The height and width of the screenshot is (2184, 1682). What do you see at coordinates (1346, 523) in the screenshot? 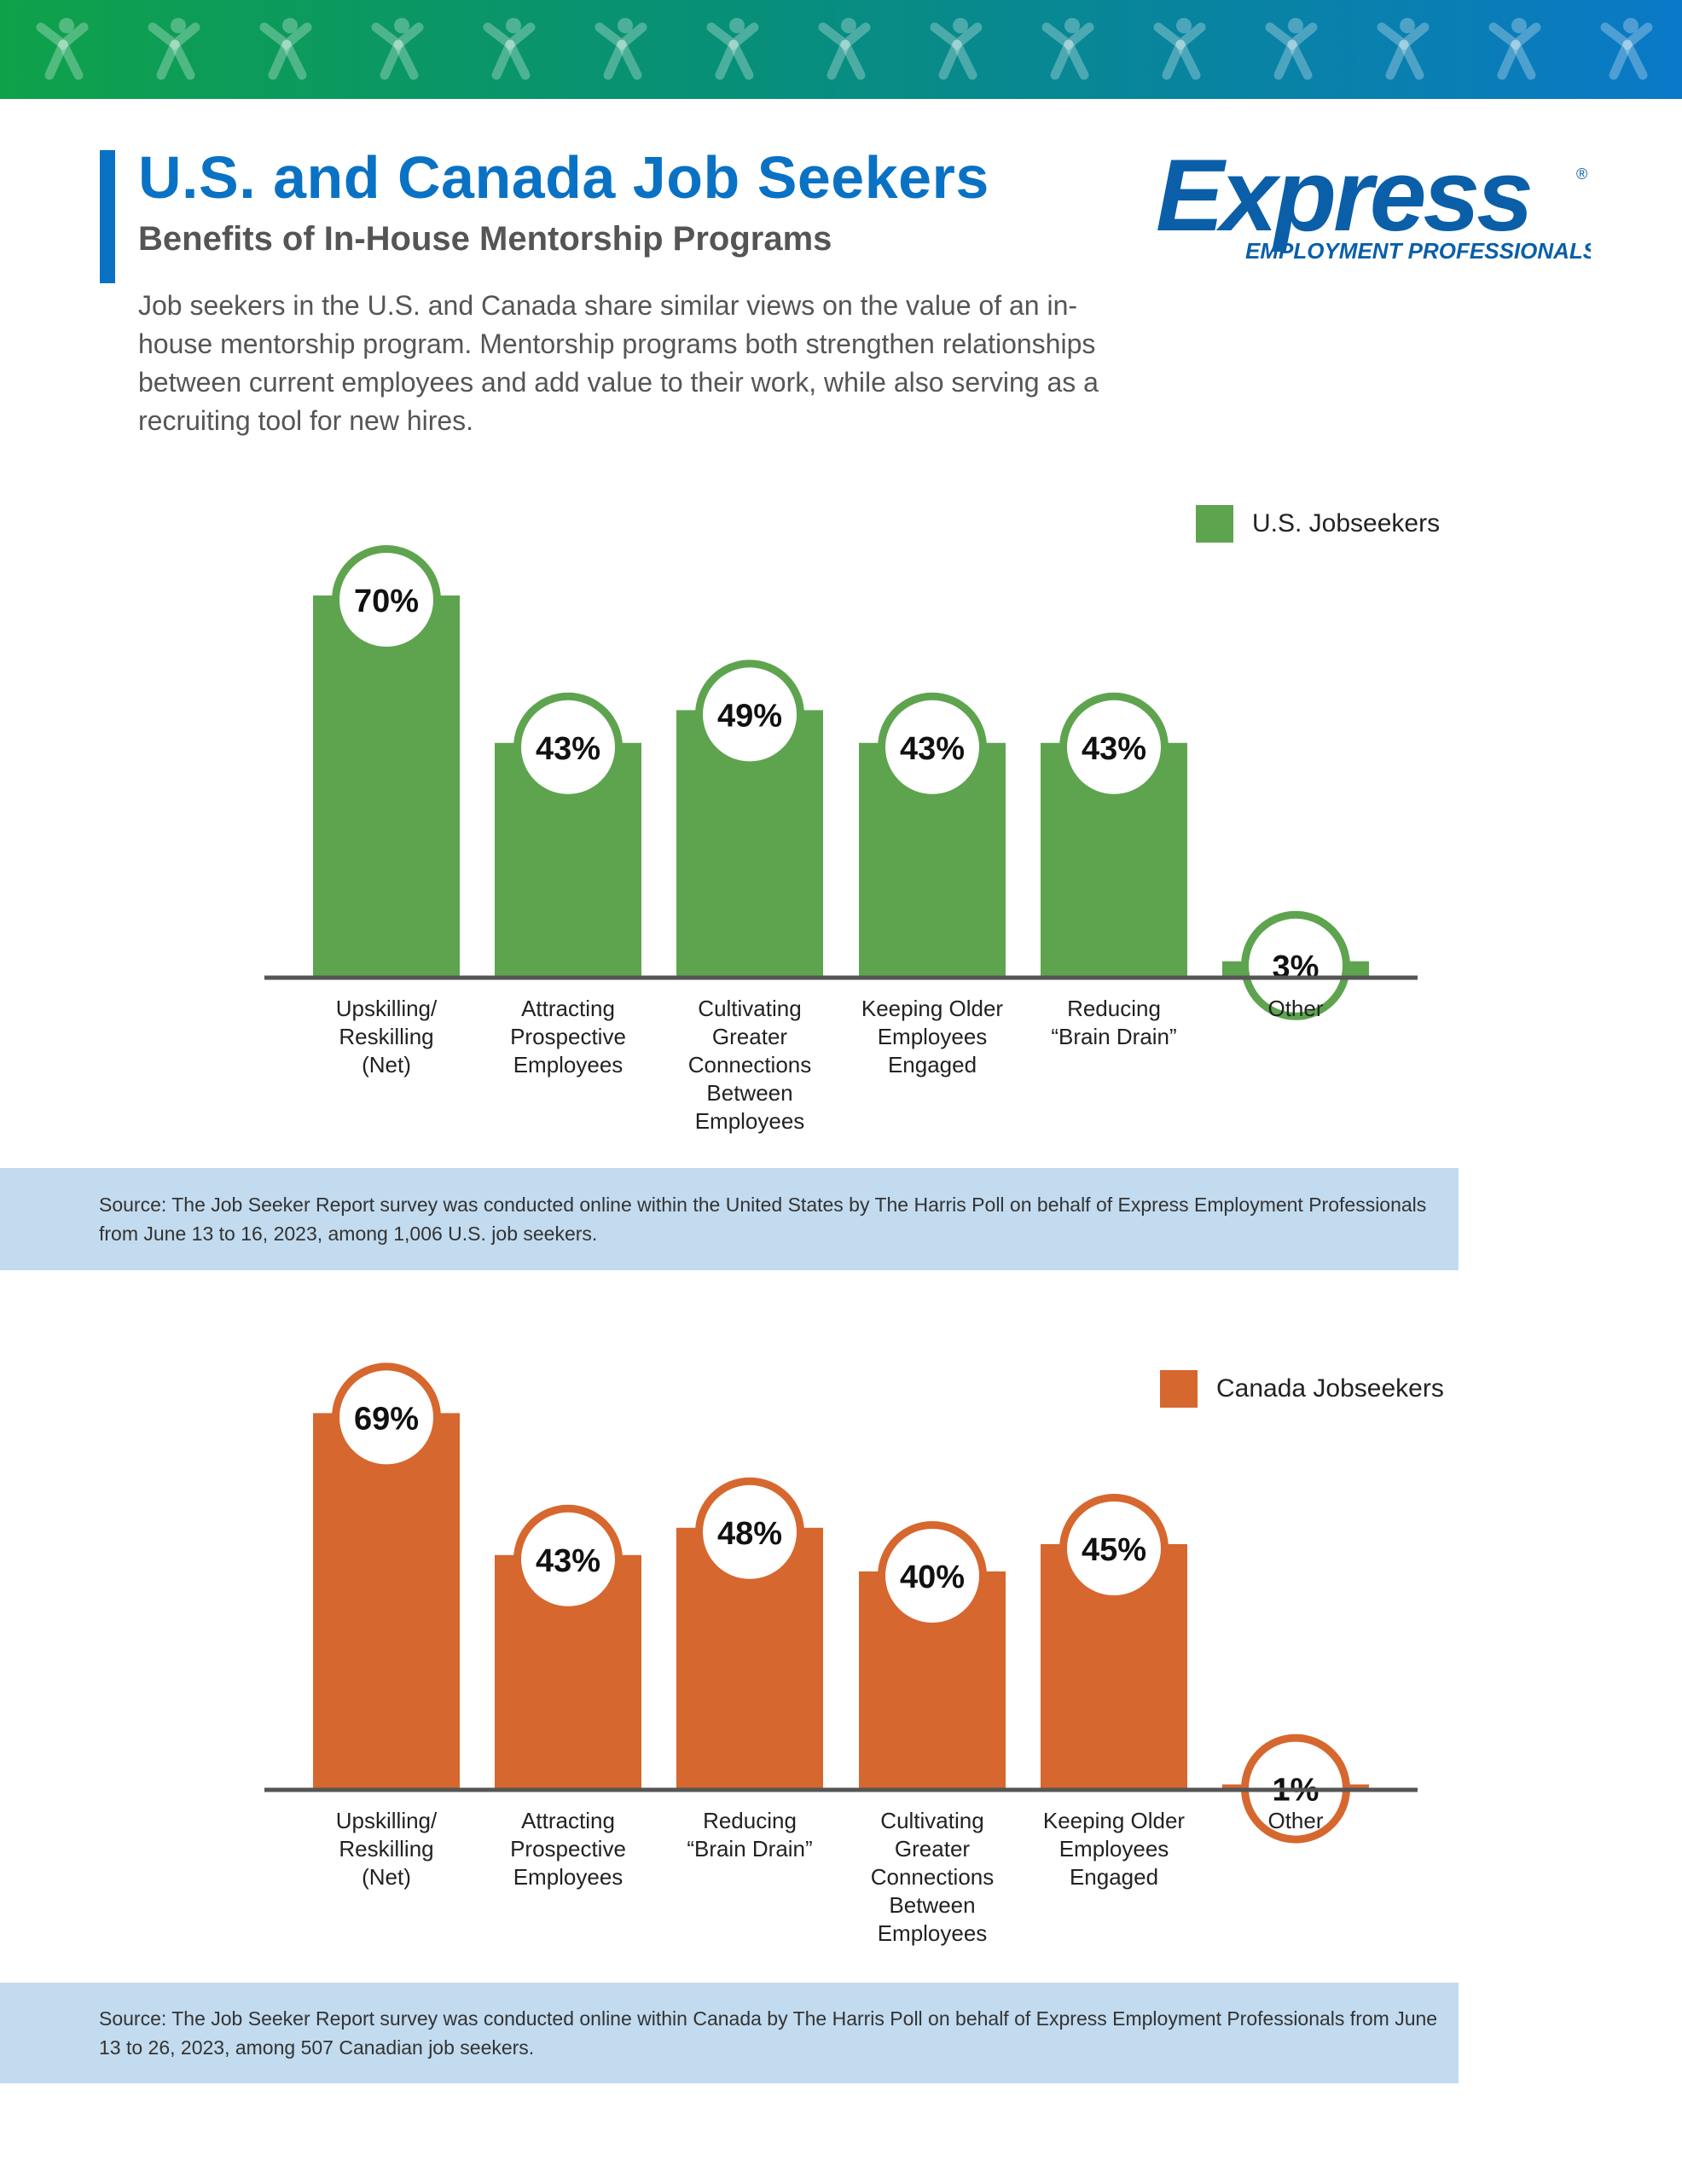
I see `legend-label: U.S. Jobseekers` at bounding box center [1346, 523].